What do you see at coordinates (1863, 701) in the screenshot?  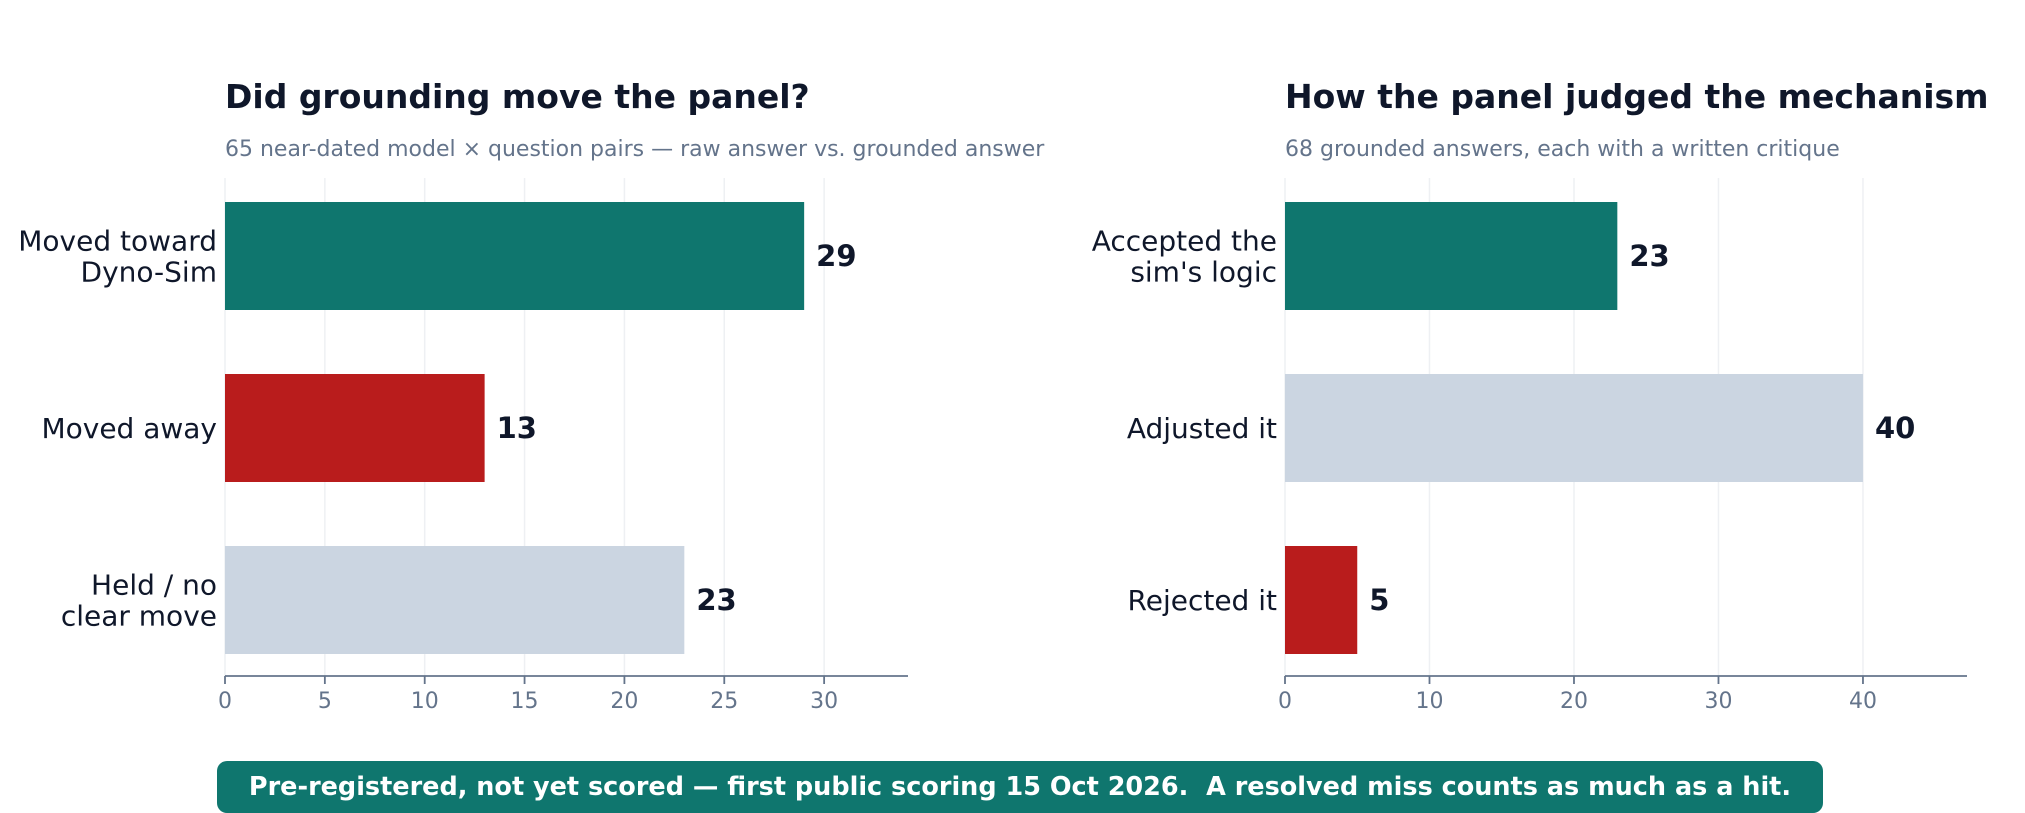 I see `x-tick-label: 40` at bounding box center [1863, 701].